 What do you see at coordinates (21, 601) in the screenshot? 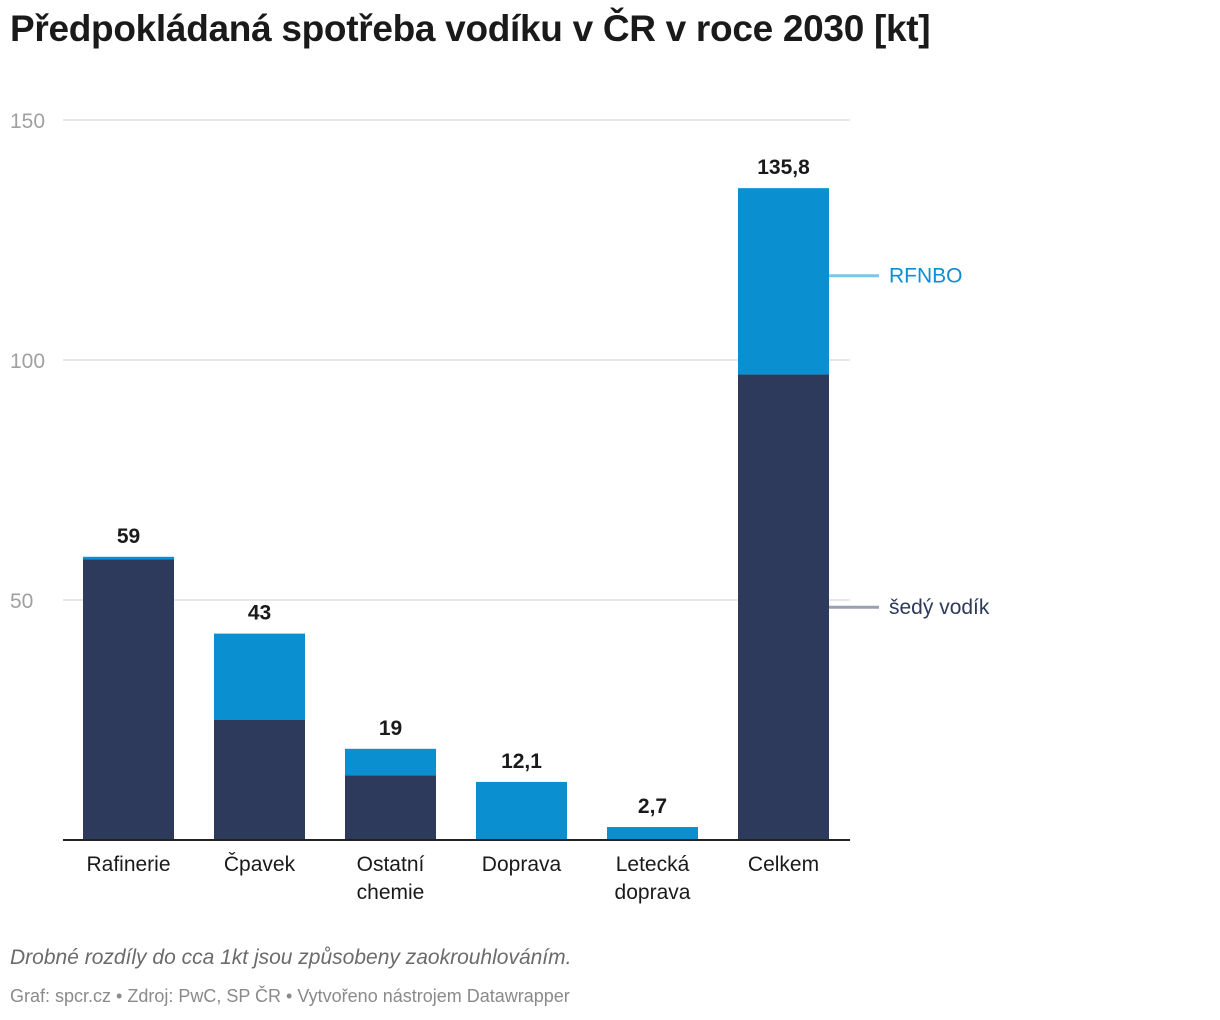
I see `y-tick-label: 50` at bounding box center [21, 601].